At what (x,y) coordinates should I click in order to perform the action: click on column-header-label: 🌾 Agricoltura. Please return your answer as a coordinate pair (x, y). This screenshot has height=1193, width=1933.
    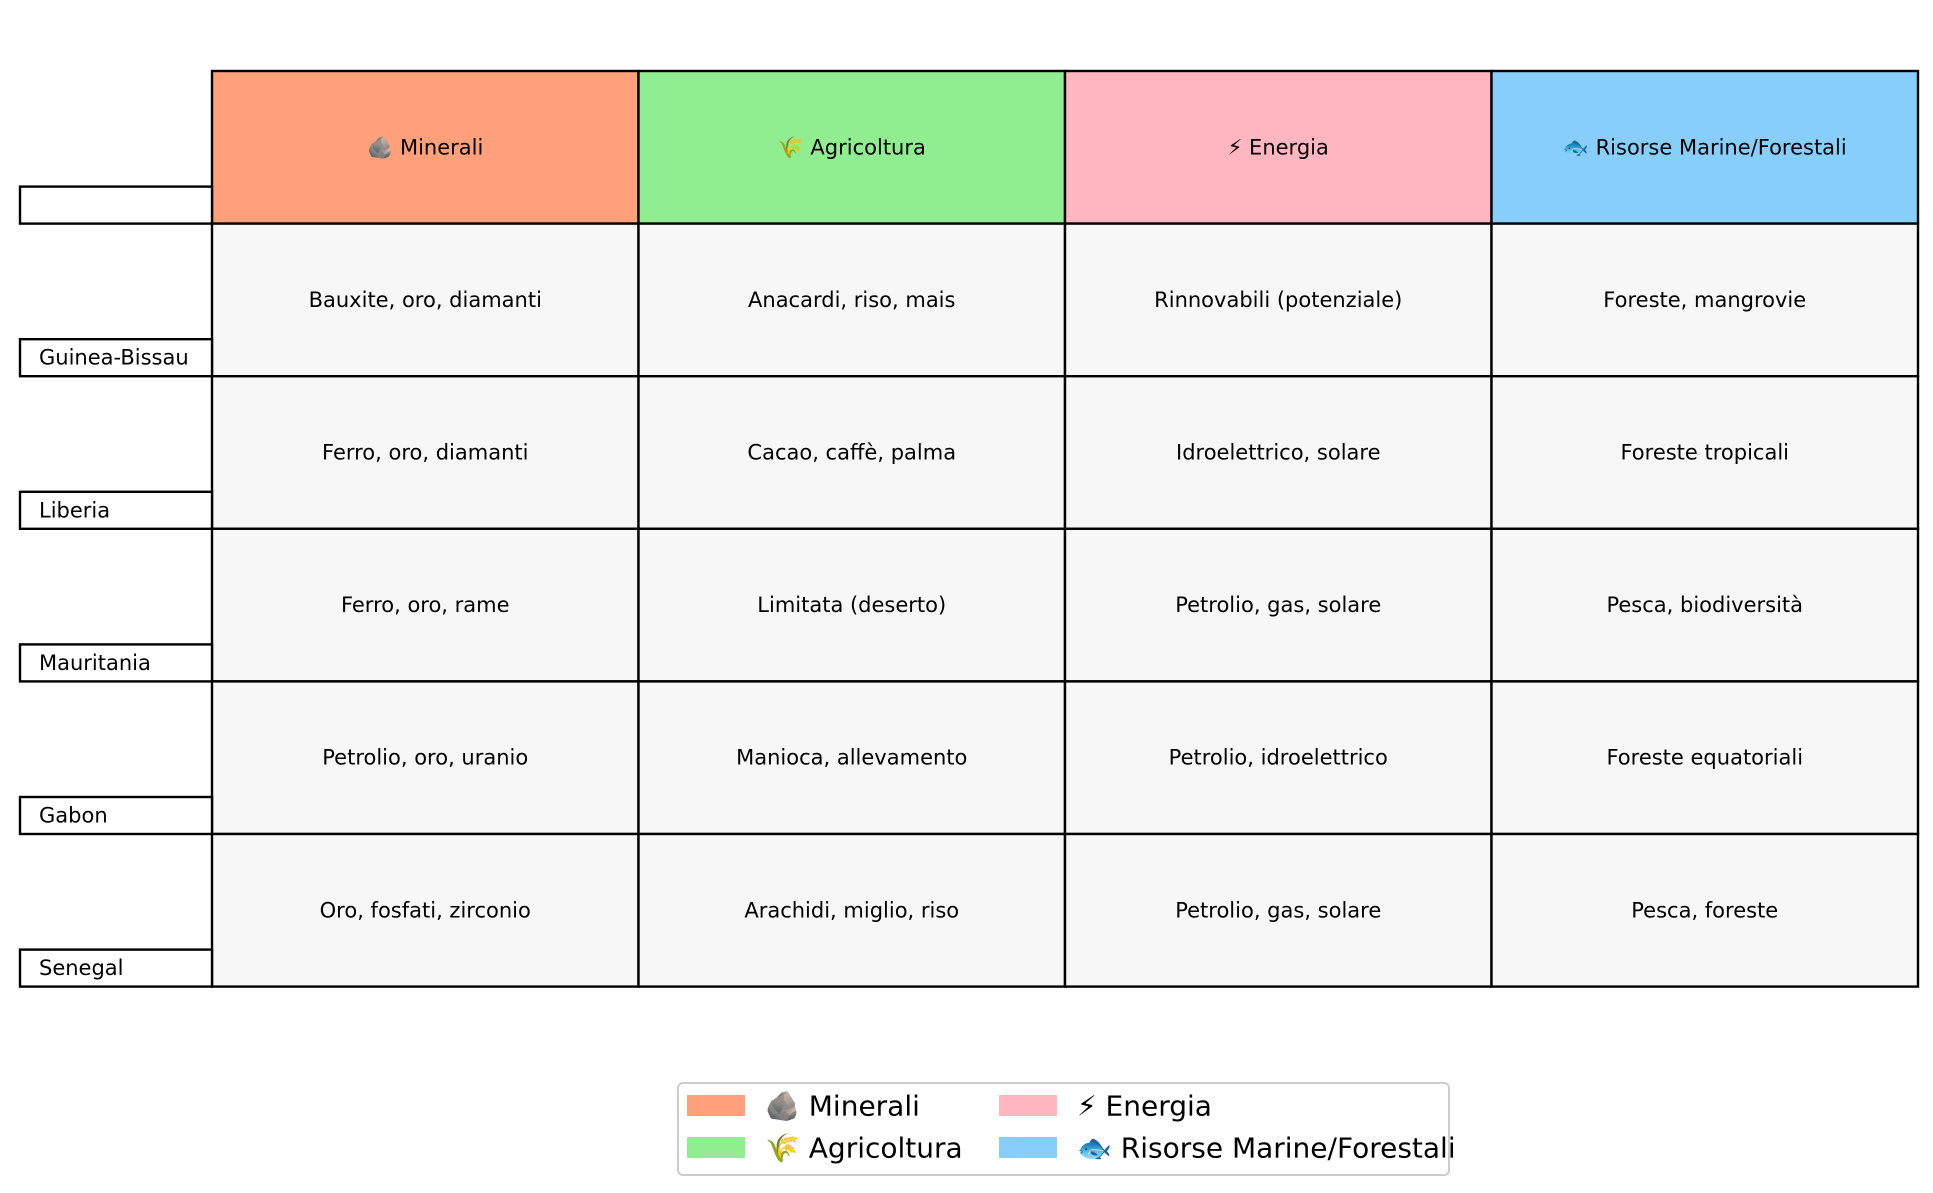
    Looking at the image, I should click on (852, 147).